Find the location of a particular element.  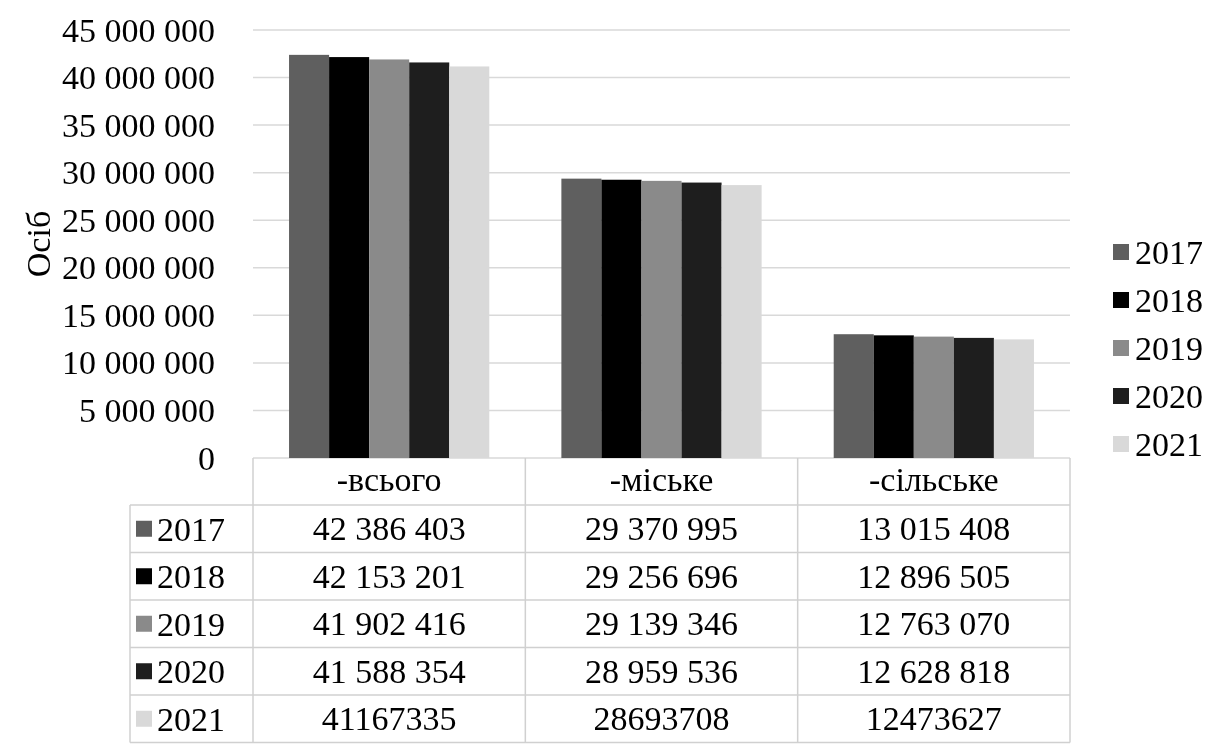

data-label: 29 370 995 is located at coordinates (661, 529).